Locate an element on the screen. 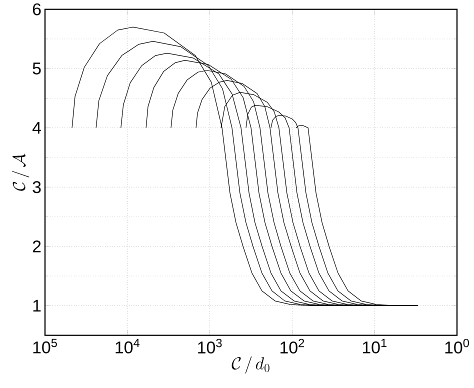 The image size is (474, 388). y-tick-label: 5 is located at coordinates (36, 68).